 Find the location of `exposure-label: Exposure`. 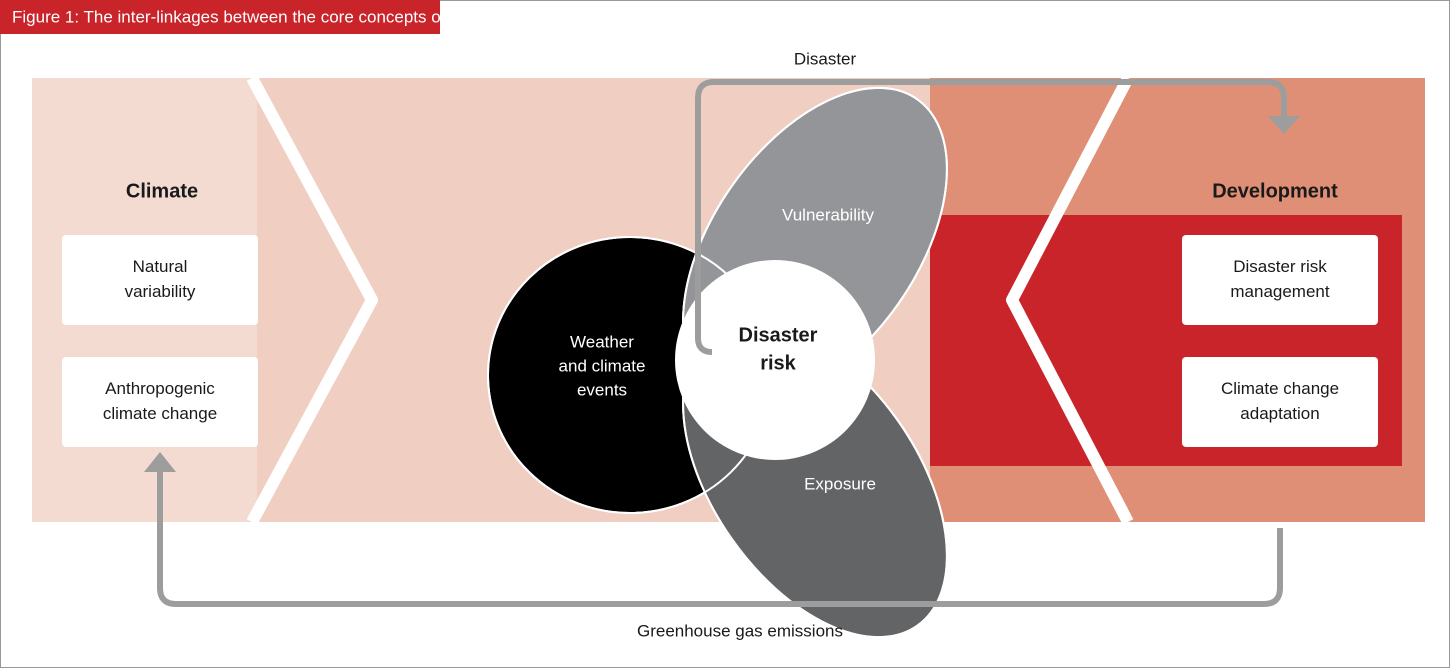

exposure-label: Exposure is located at coordinates (840, 483).